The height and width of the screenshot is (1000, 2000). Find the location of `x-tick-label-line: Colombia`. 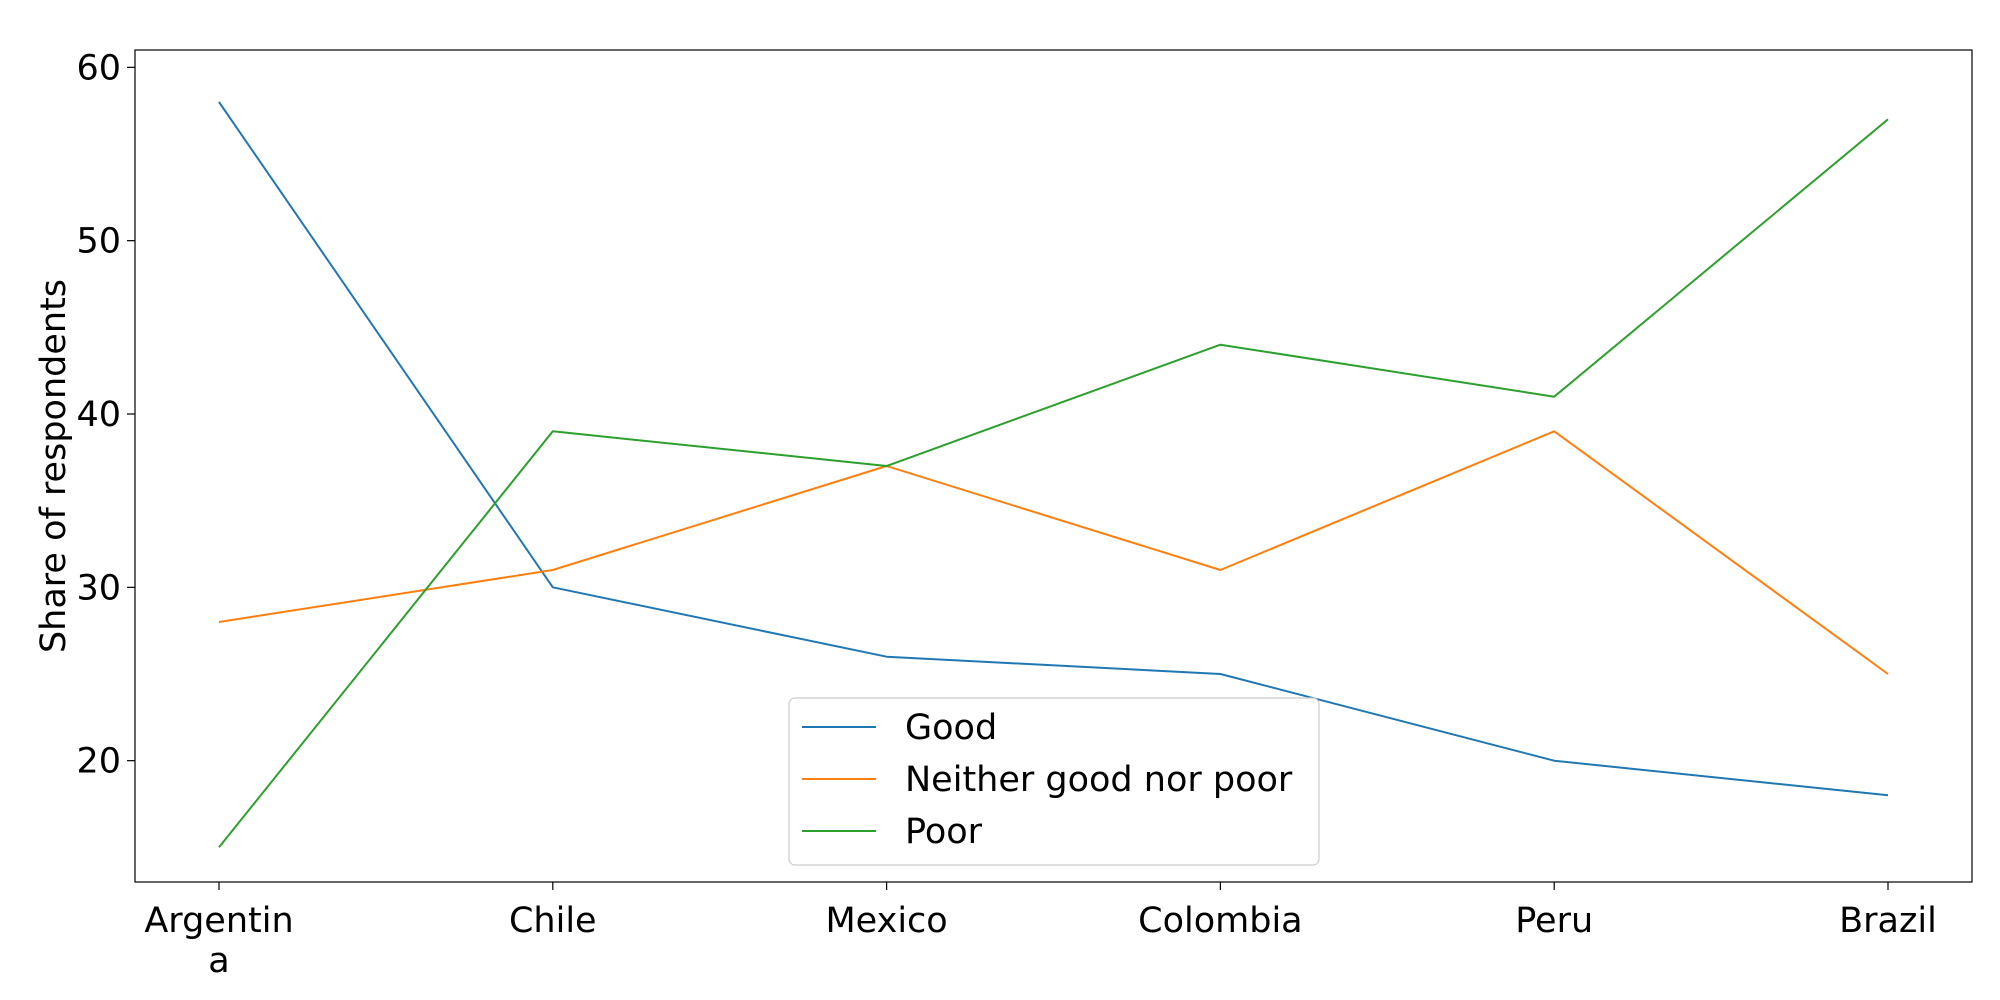

x-tick-label-line: Colombia is located at coordinates (1220, 921).